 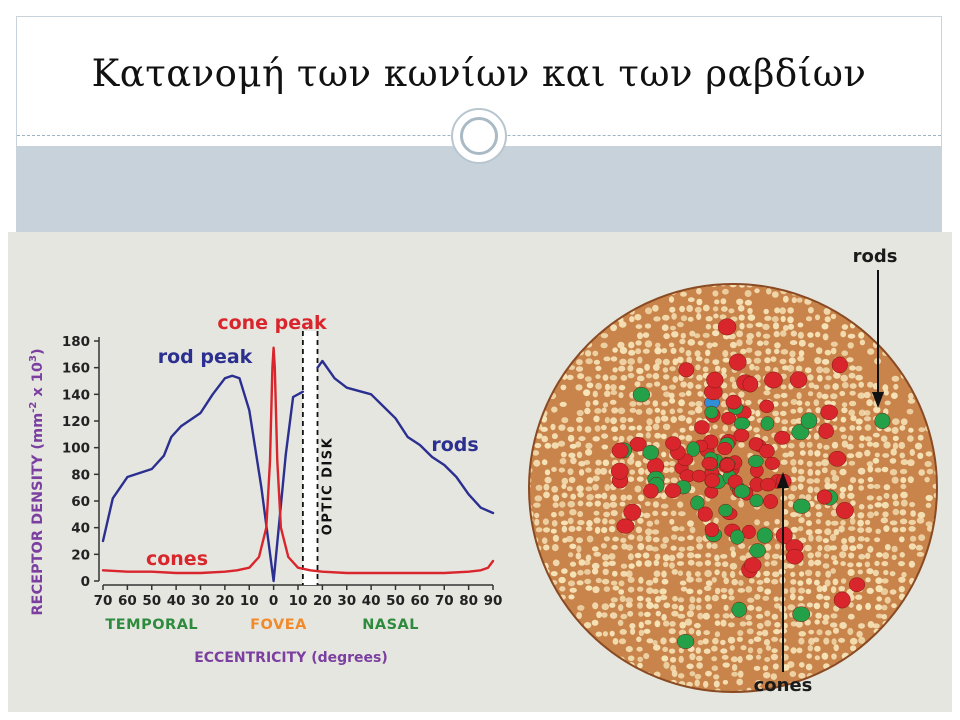 What do you see at coordinates (318, 458) in the screenshot?
I see `optic-disk-band: OPTIC DISK` at bounding box center [318, 458].